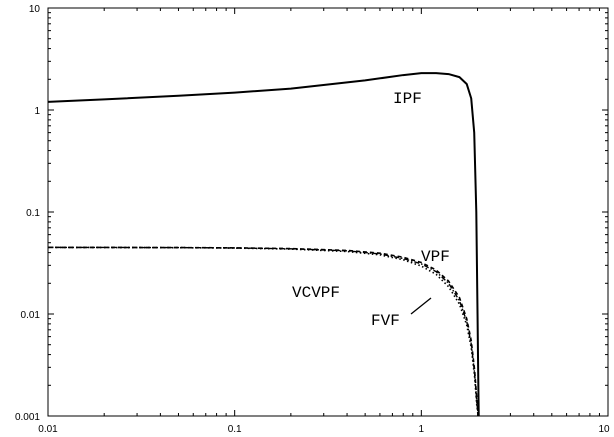 This screenshot has height=437, width=614. I want to click on label-vcvpf: VCVPF, so click(316, 293).